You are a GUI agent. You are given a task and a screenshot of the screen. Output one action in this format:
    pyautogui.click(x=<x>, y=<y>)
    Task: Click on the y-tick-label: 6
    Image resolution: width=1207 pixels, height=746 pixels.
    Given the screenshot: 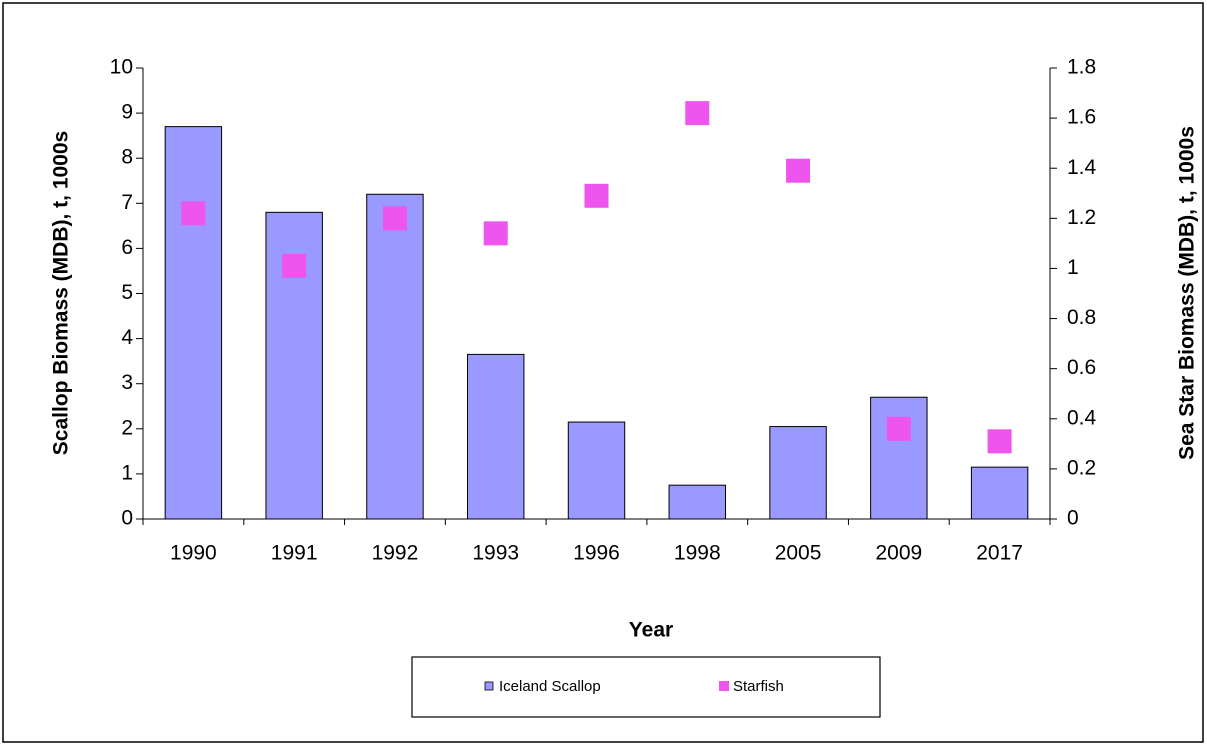 What is the action you would take?
    pyautogui.click(x=127, y=247)
    